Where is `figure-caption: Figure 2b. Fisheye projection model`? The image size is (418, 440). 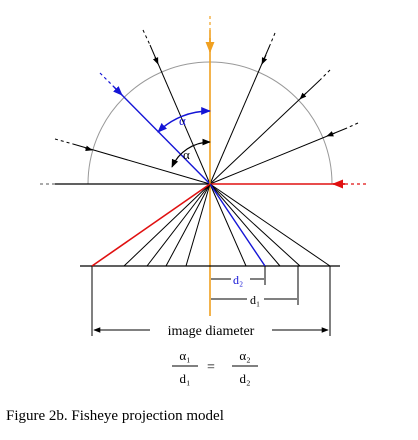 figure-caption: Figure 2b. Fisheye projection model is located at coordinates (115, 416).